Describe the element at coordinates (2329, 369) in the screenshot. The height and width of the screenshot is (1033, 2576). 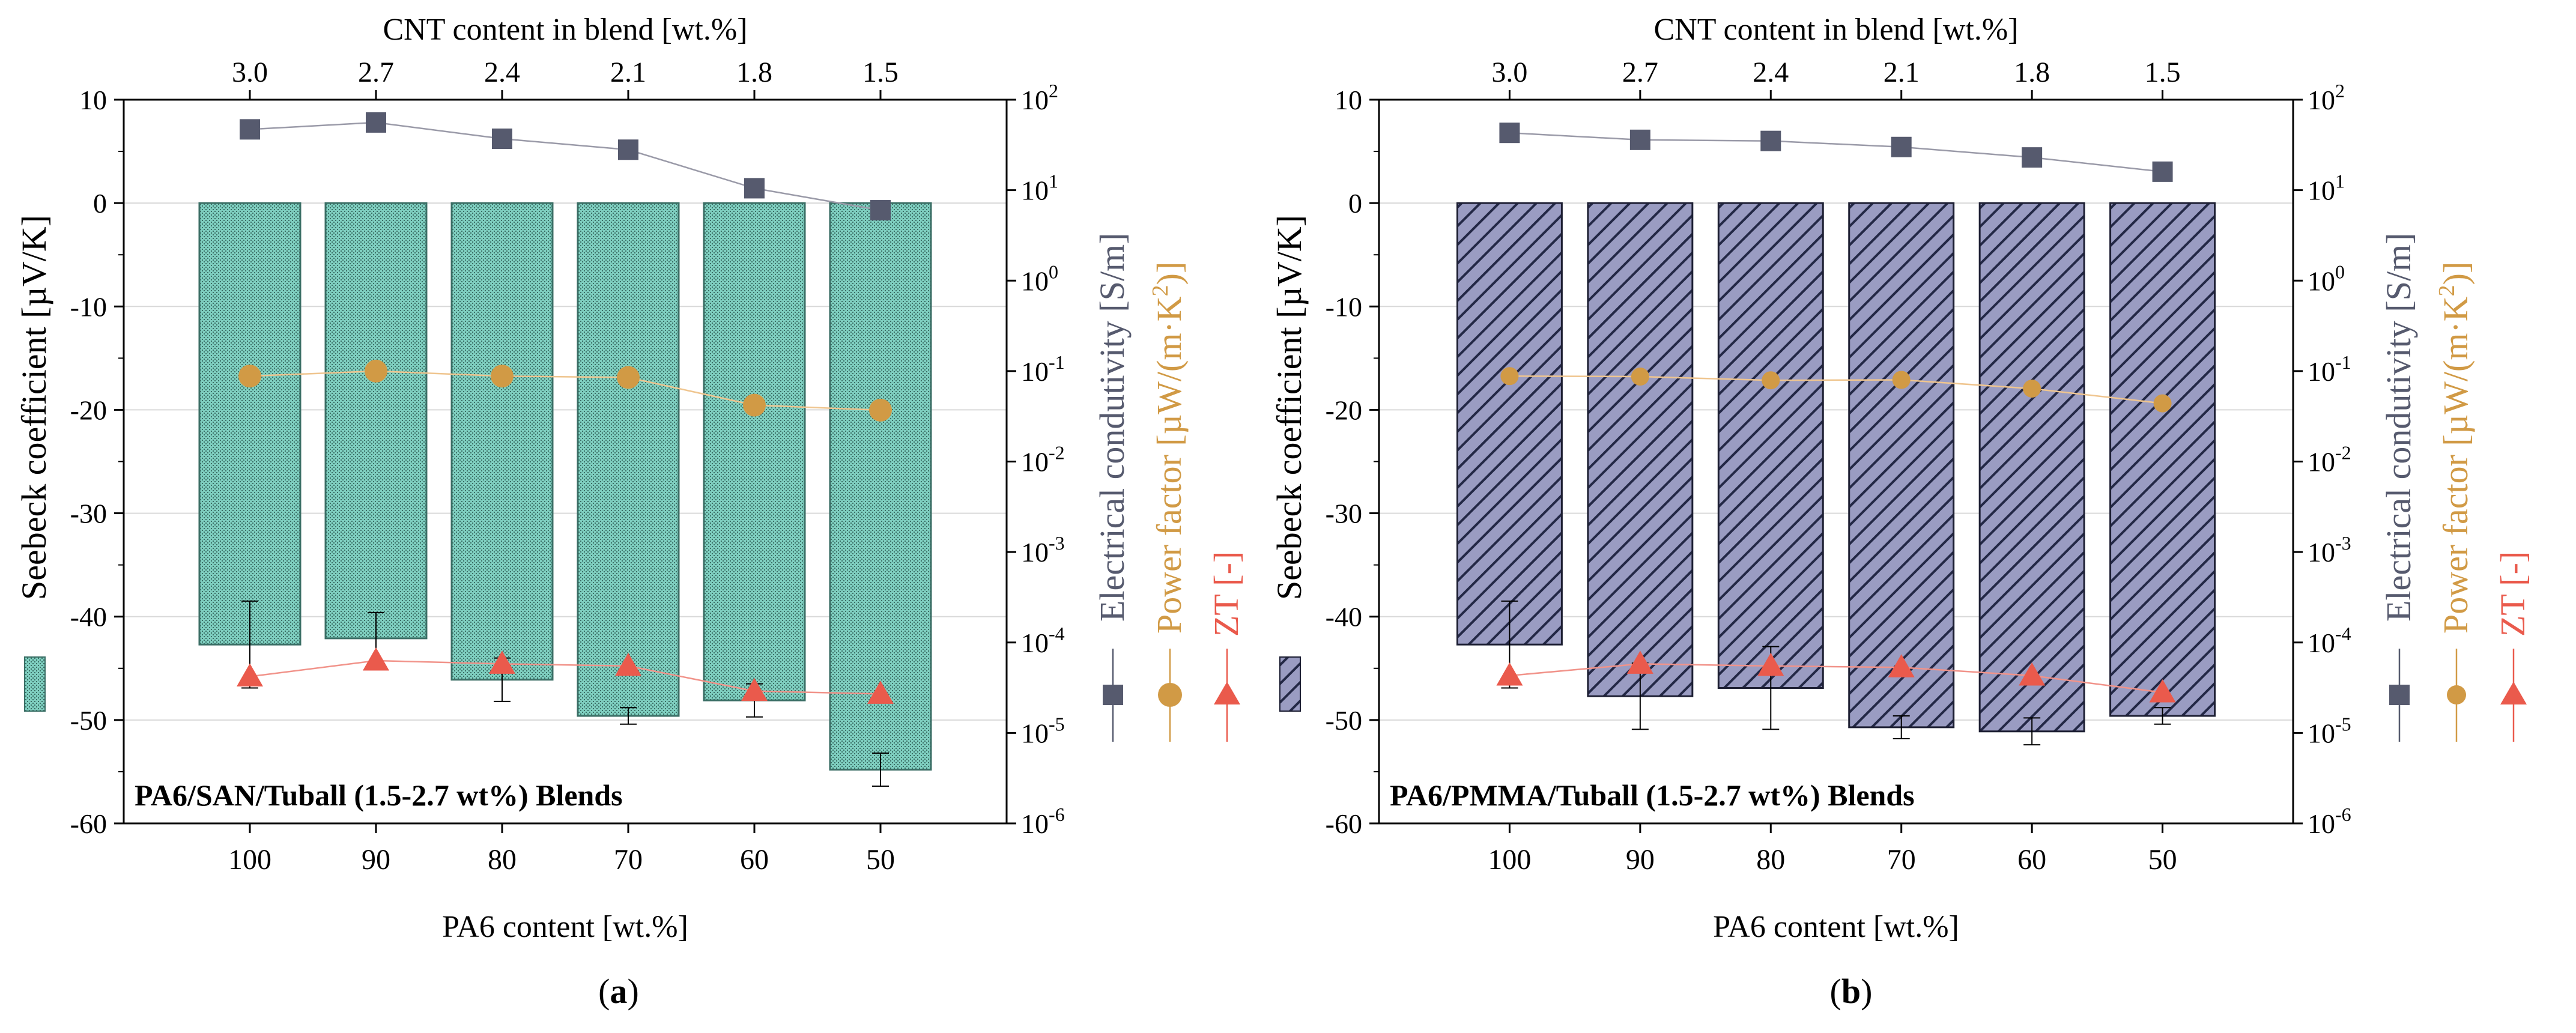
I see `y2-tick-label: 10⁻¹` at that location.